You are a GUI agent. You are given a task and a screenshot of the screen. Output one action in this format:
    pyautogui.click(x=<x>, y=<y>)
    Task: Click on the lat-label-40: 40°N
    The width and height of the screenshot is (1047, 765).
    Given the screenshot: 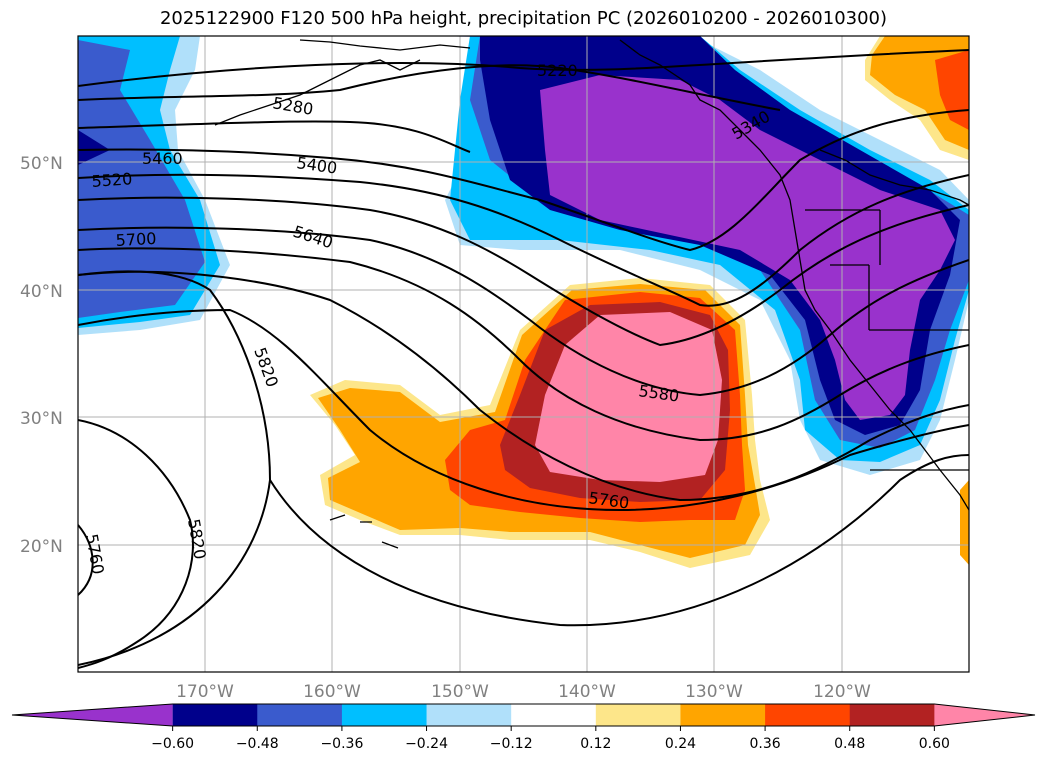 What is the action you would take?
    pyautogui.click(x=41, y=292)
    